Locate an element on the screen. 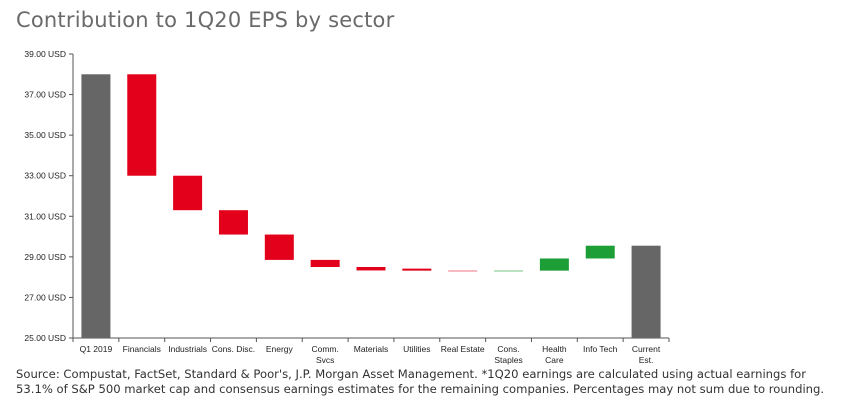  category-label: Cons. is located at coordinates (508, 349).